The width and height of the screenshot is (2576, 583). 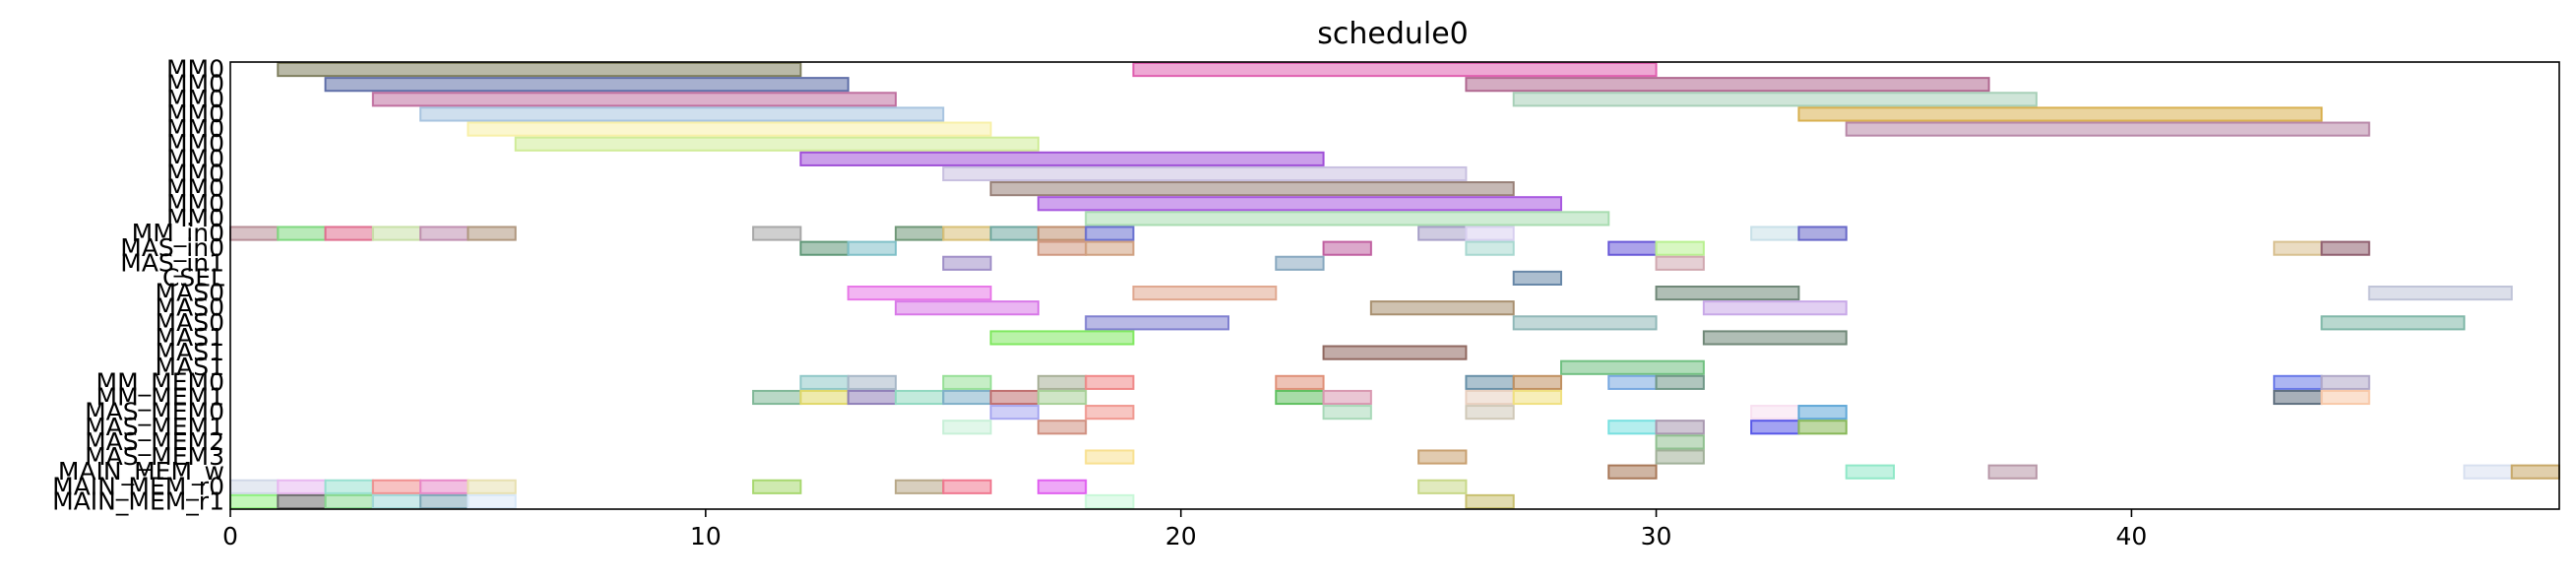 What do you see at coordinates (1657, 536) in the screenshot?
I see `x-tick-label: 30` at bounding box center [1657, 536].